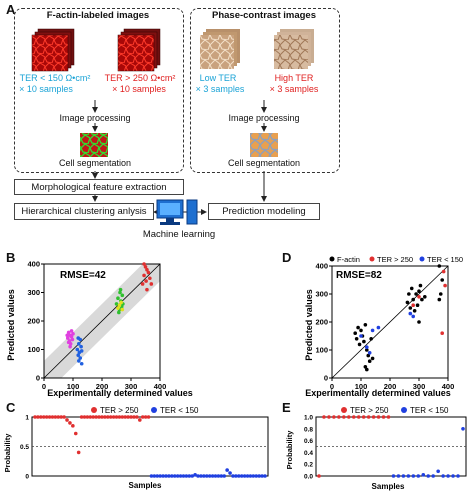  What do you see at coordinates (264, 163) in the screenshot?
I see `phase-segmentation: Cell segmentation` at bounding box center [264, 163].